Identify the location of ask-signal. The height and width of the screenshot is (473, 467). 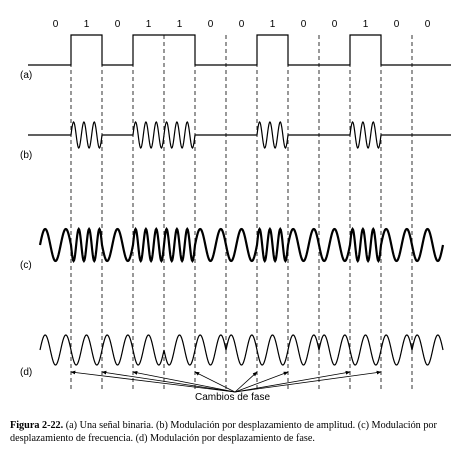
(239, 135).